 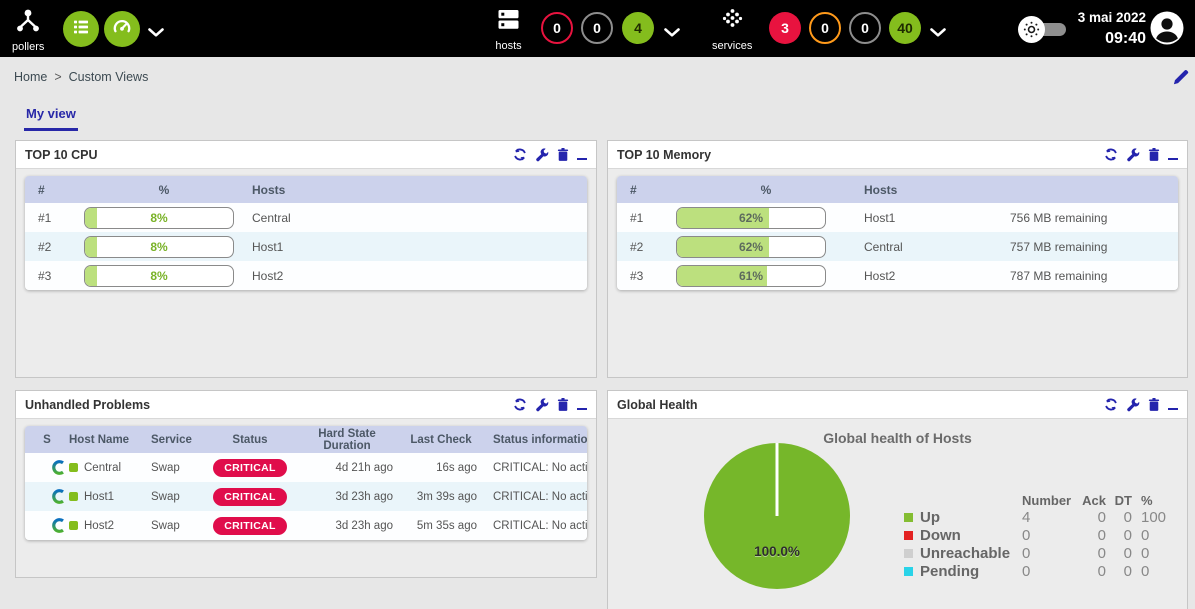 What do you see at coordinates (306, 275) in the screenshot?
I see `table-row: #3 8% Host2` at bounding box center [306, 275].